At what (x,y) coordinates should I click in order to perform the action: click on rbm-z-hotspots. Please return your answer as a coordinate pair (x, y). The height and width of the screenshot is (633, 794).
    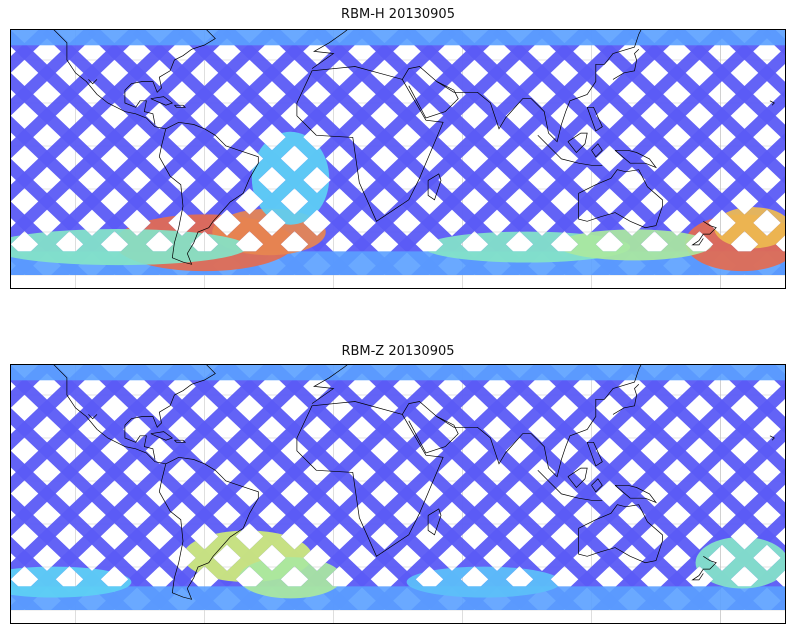
    Looking at the image, I should click on (398, 564).